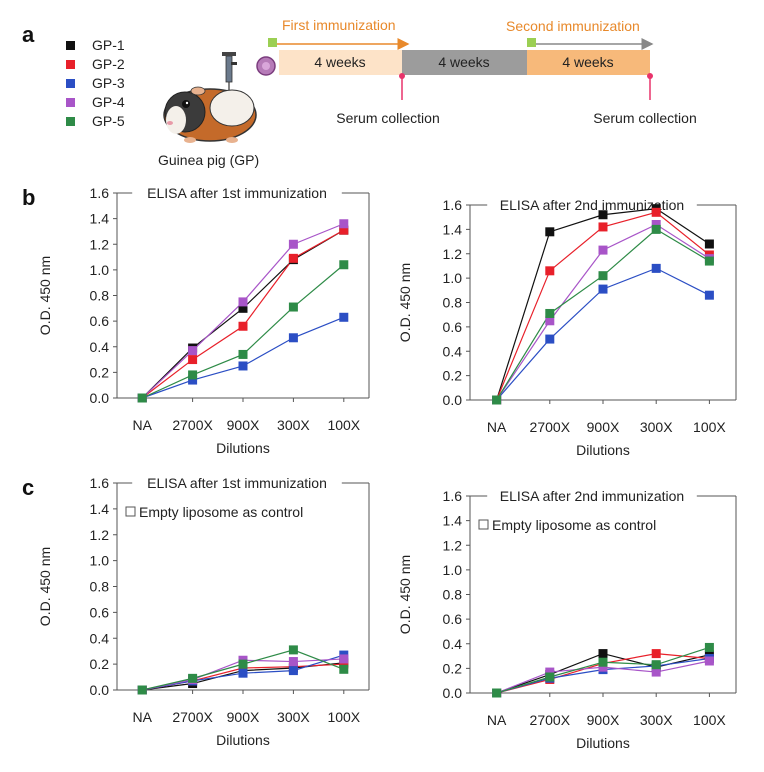  Describe the element at coordinates (208, 160) in the screenshot. I see `guinea-pig-label: Guinea pig (GP)` at that location.